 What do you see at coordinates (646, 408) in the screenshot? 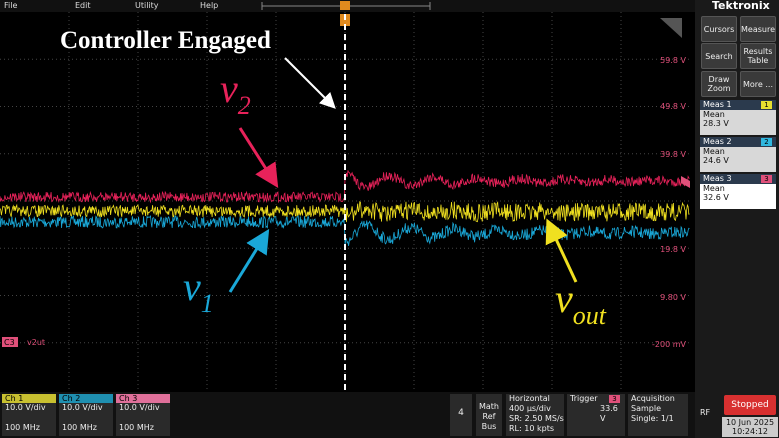
I see `acquisition-mode: Sample` at bounding box center [646, 408].